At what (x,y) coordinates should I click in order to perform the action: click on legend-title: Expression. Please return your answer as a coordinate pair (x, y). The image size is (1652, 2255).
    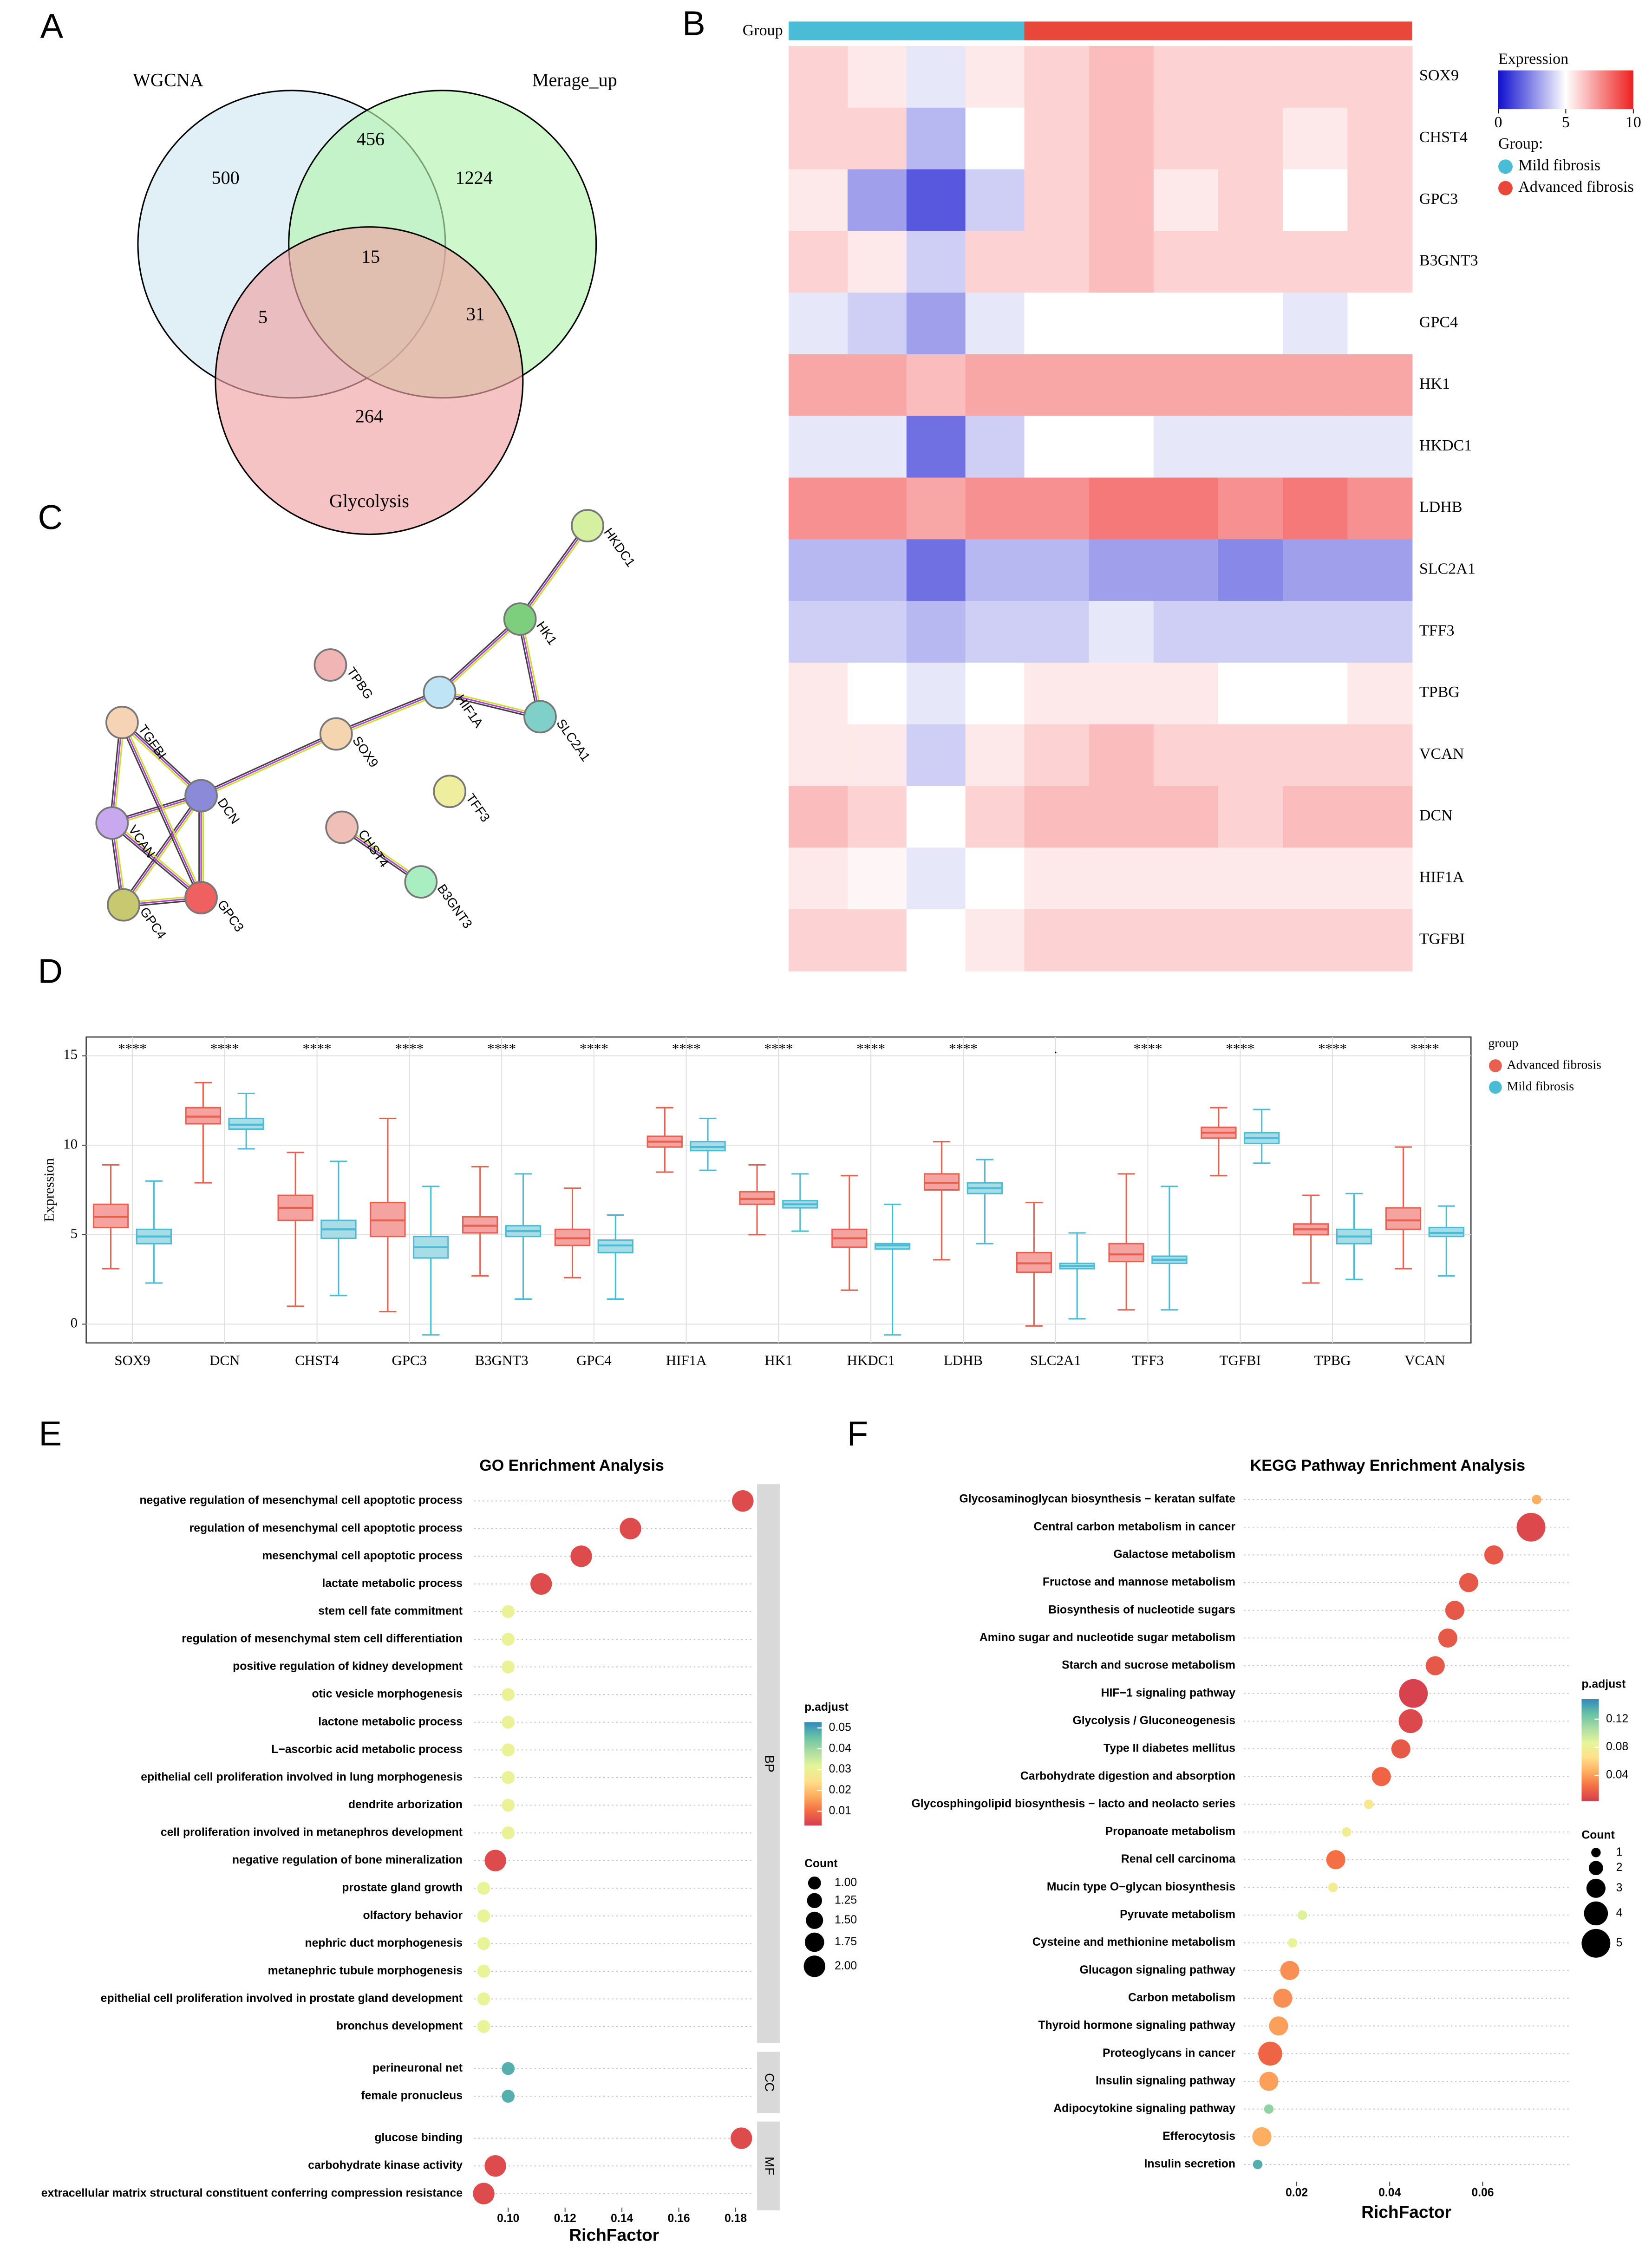
    Looking at the image, I should click on (1533, 59).